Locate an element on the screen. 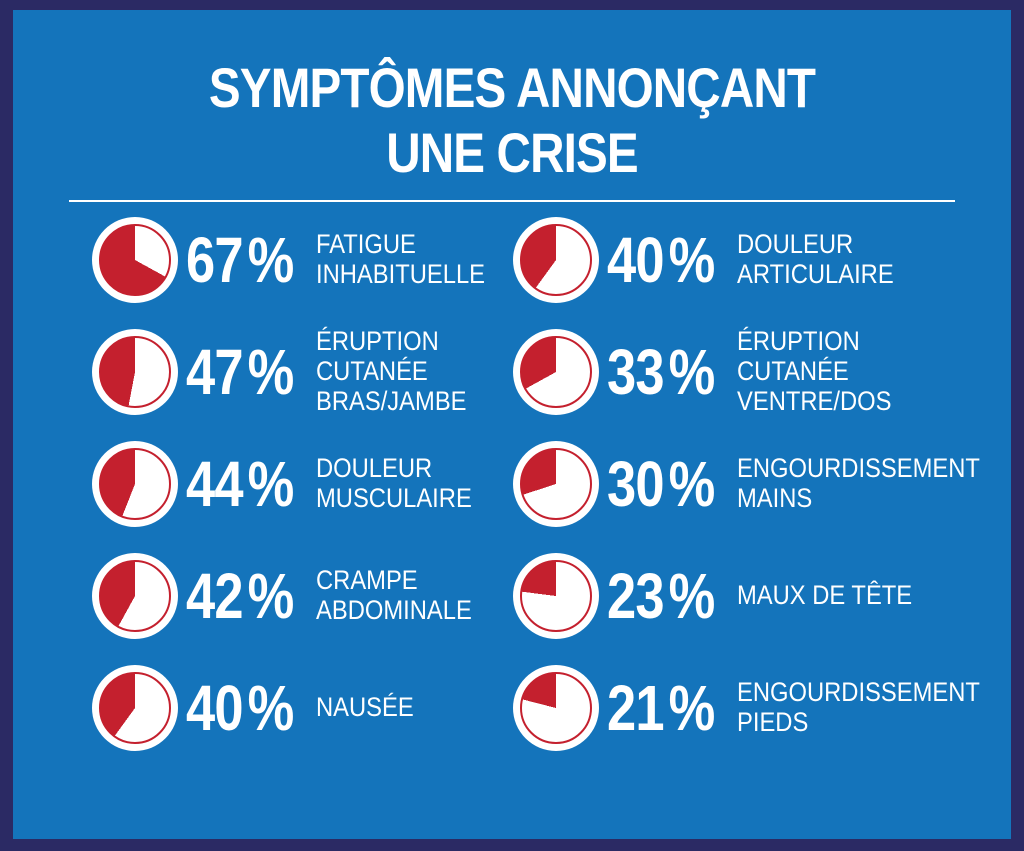 Image resolution: width=1024 pixels, height=851 pixels. symptom-percentage: 23% is located at coordinates (661, 596).